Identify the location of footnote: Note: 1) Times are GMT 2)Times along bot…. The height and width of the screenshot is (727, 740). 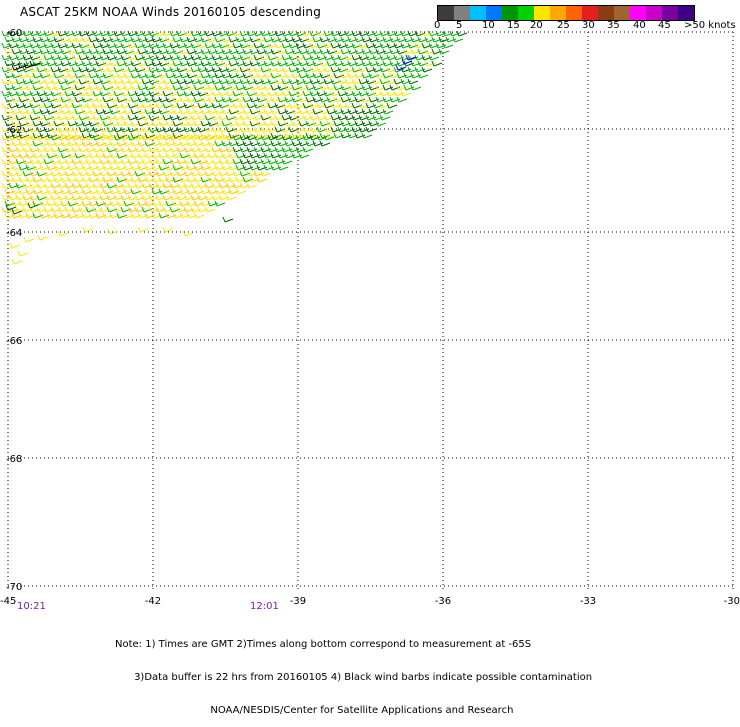
(353, 672).